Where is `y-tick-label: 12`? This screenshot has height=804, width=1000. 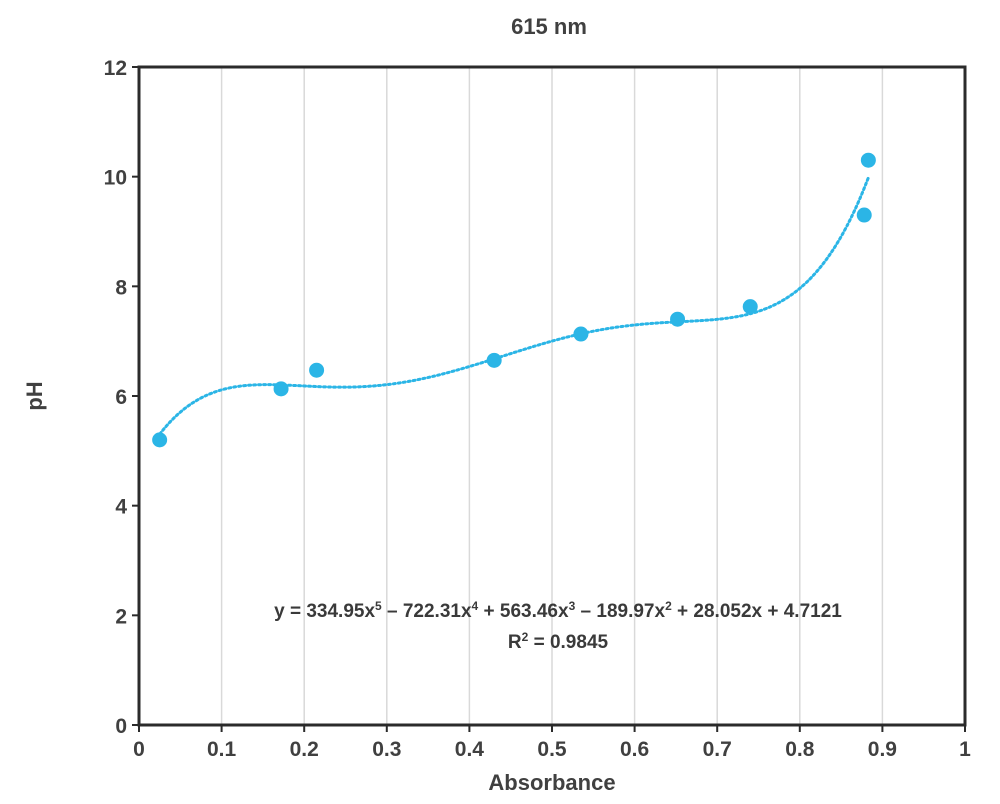 y-tick-label: 12 is located at coordinates (115, 68).